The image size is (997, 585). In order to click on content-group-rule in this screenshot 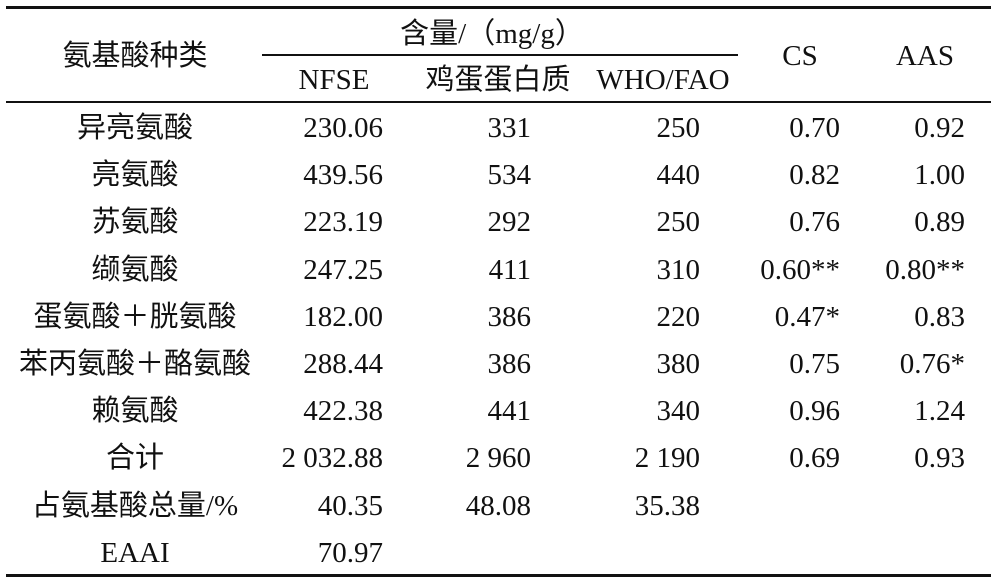, I will do `click(500, 55)`.